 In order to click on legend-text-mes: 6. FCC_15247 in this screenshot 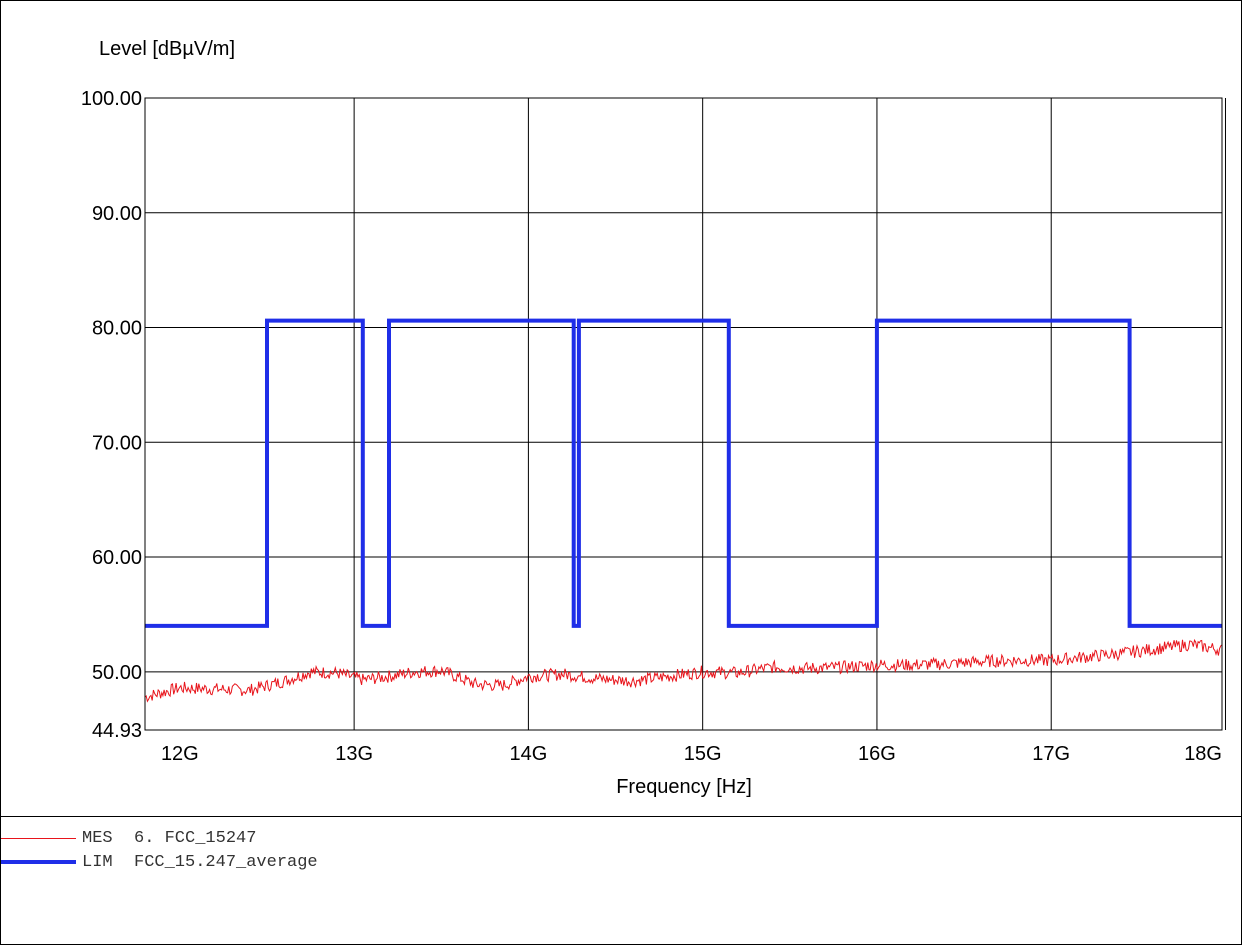, I will do `click(195, 838)`.